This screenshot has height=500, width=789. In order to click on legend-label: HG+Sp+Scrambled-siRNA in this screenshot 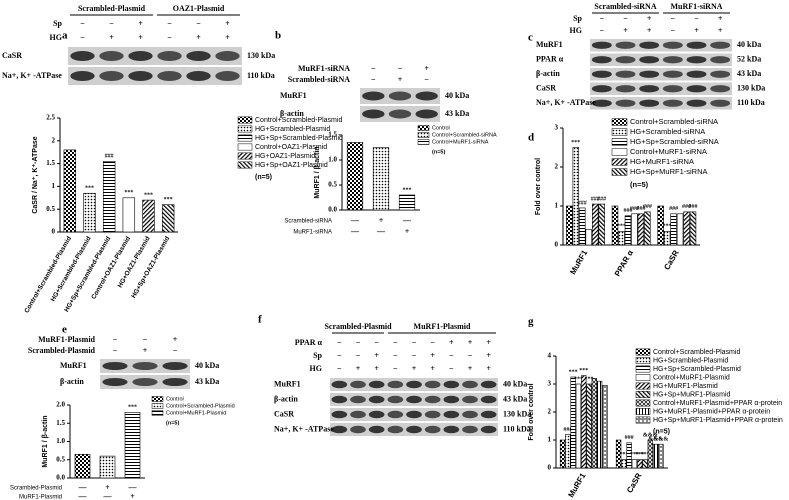, I will do `click(674, 141)`.